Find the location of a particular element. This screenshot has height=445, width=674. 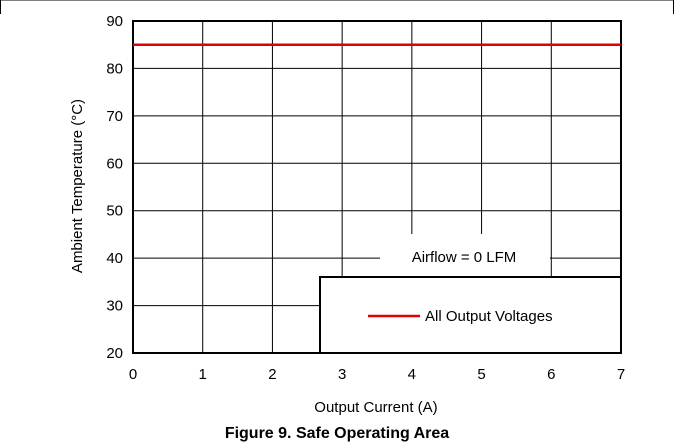

figure-caption: Figure 9. Safe Operating Area is located at coordinates (337, 433).